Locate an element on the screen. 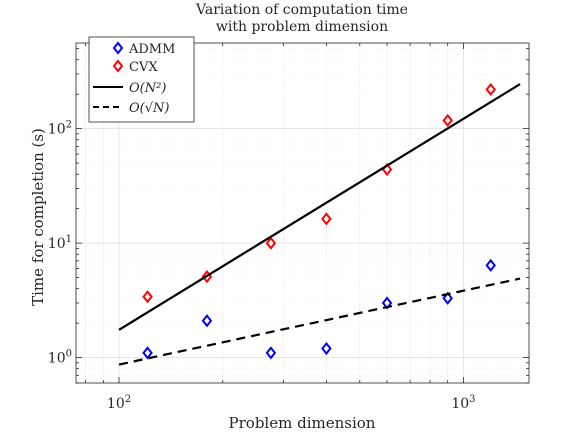 Image resolution: width=581 pixels, height=436 pixels. legend-marker-admm is located at coordinates (118, 48).